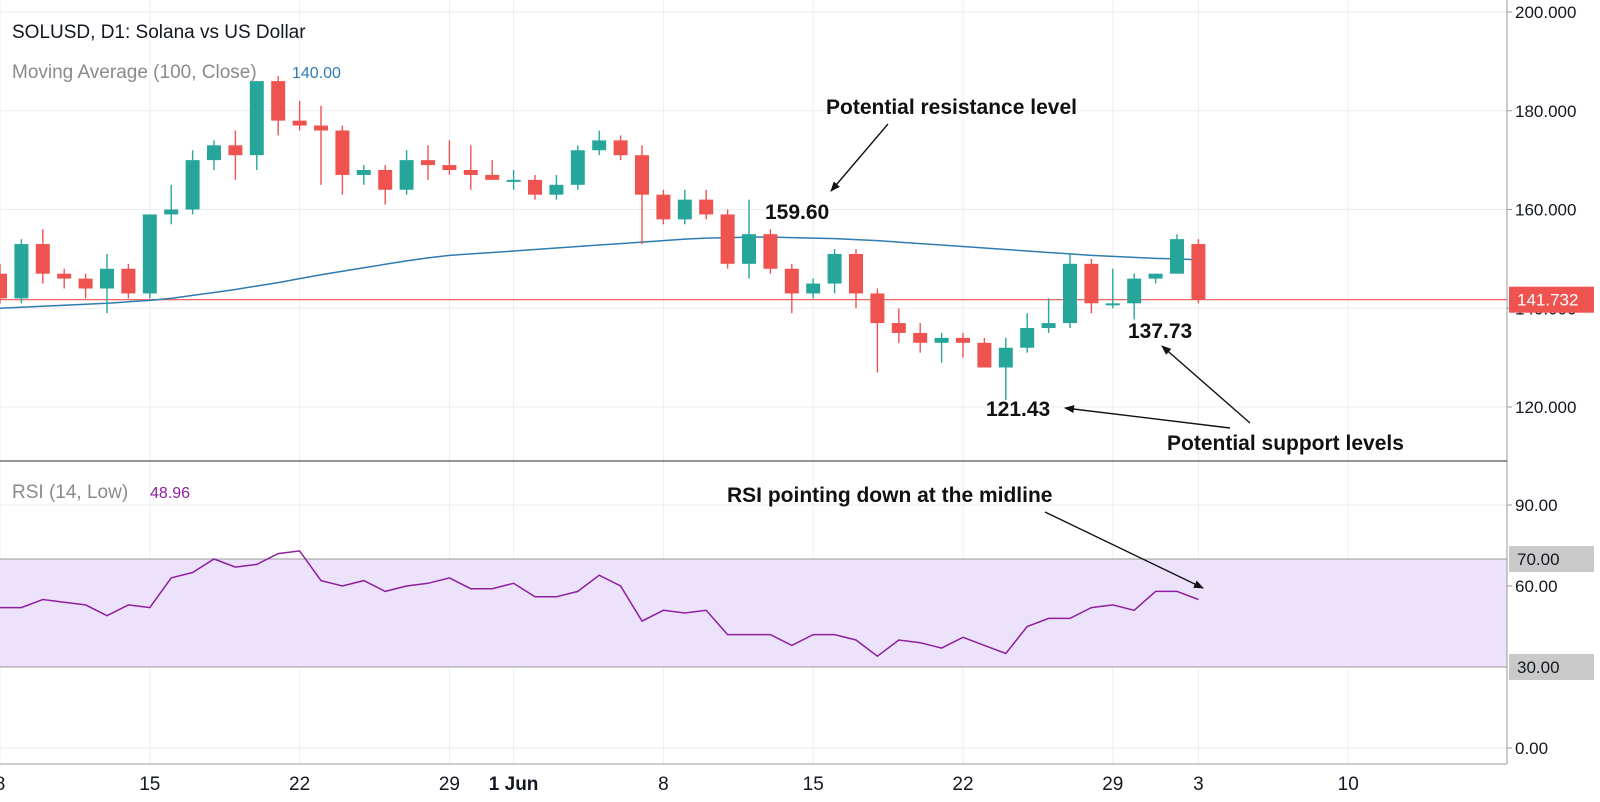 The height and width of the screenshot is (802, 1600). I want to click on price-tick-label: 160.000, so click(1545, 210).